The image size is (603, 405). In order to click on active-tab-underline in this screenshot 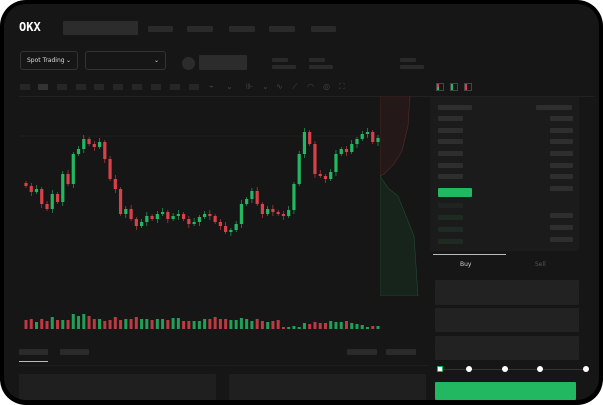, I will do `click(33, 361)`.